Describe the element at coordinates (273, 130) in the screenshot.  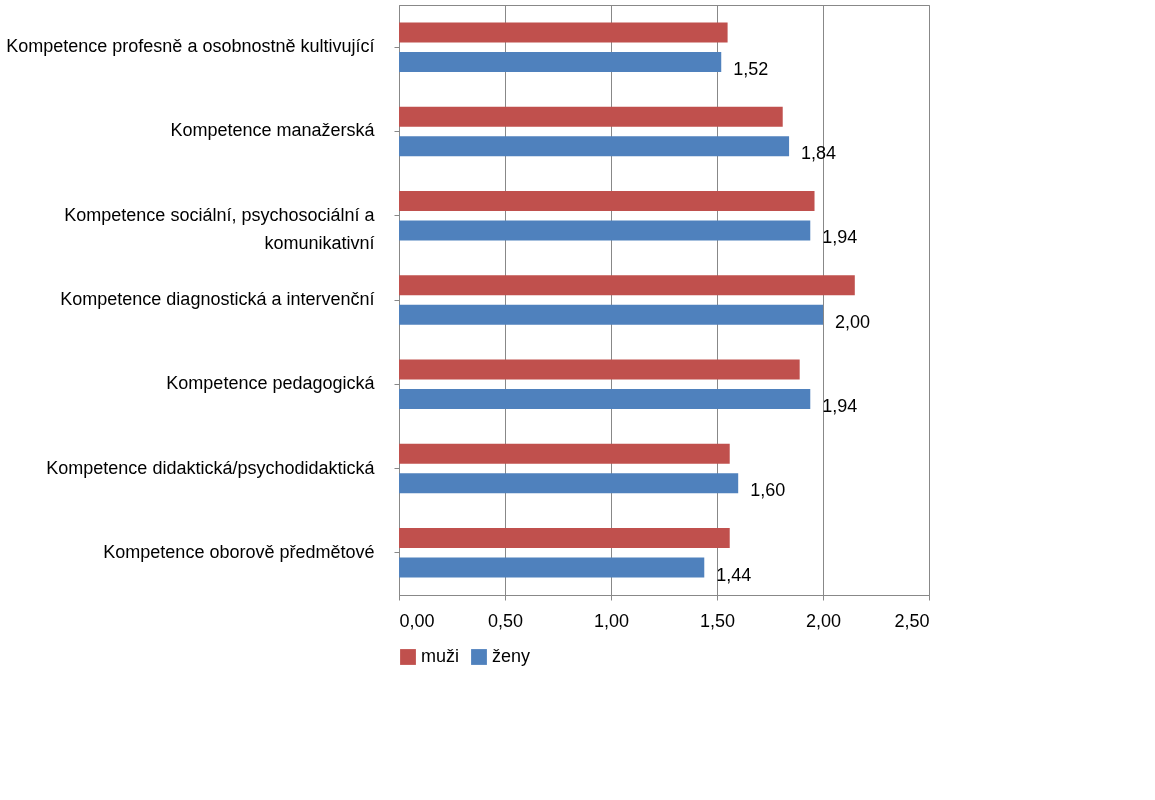
I see `y-tick-label: Kompetence manažerská` at that location.